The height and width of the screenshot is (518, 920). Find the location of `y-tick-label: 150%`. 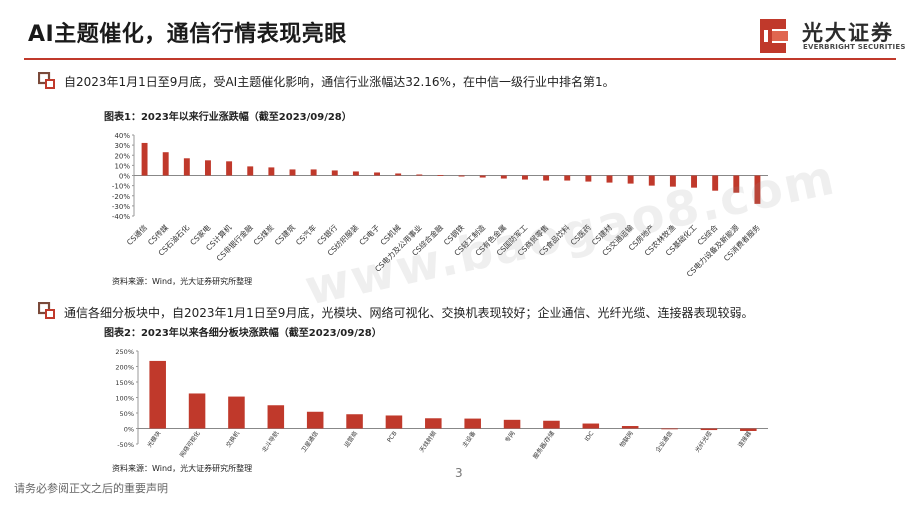

y-tick-label: 150% is located at coordinates (124, 383).